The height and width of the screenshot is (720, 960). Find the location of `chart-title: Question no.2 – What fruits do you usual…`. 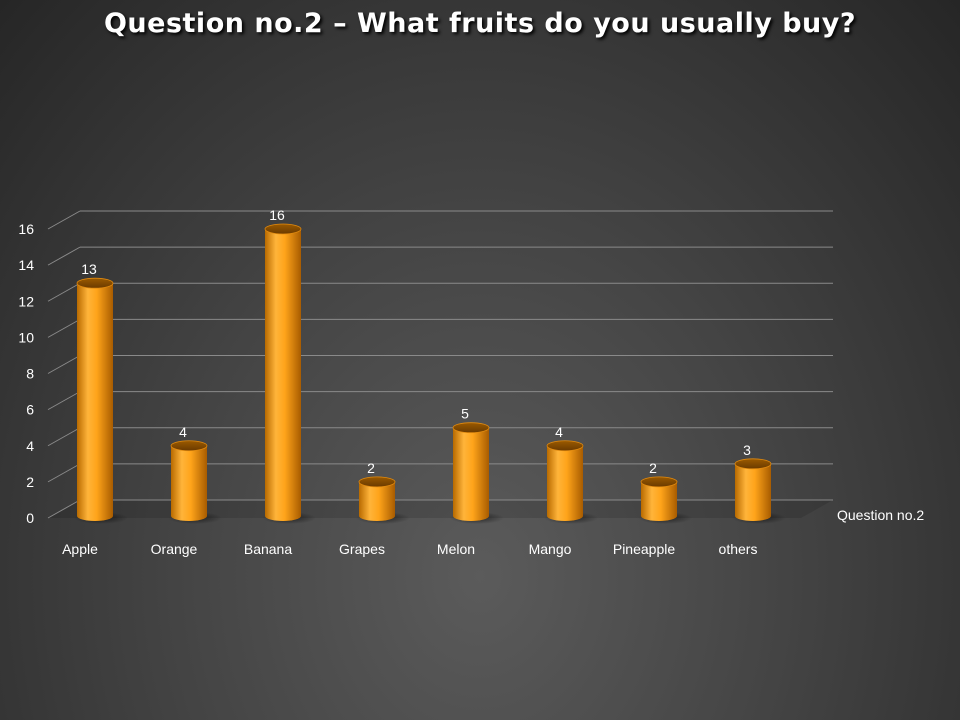

chart-title: Question no.2 – What fruits do you usual… is located at coordinates (480, 23).